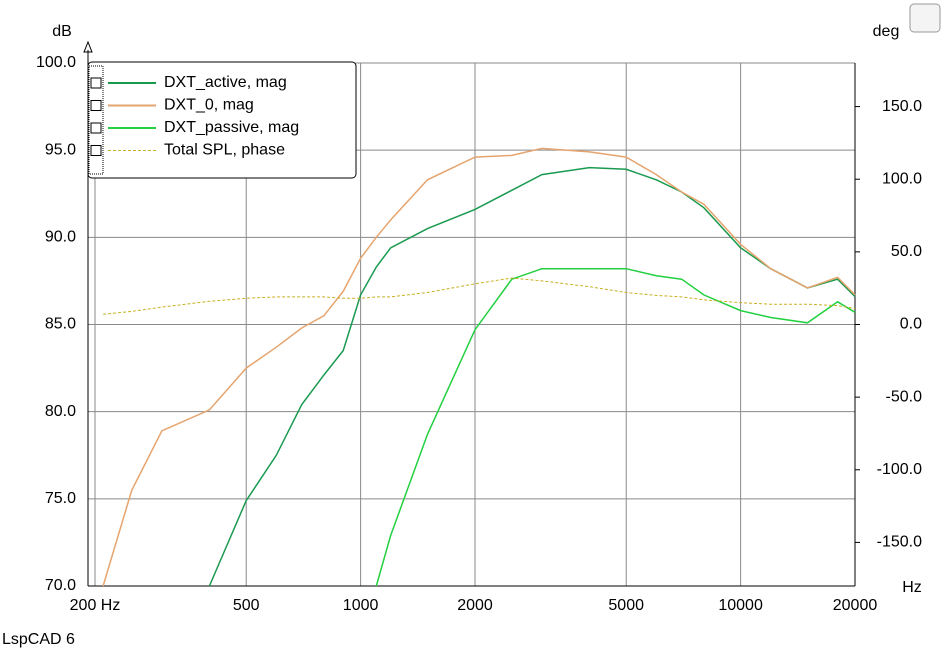 This screenshot has height=650, width=949. I want to click on y2-tick-label: 150.0, so click(902, 106).